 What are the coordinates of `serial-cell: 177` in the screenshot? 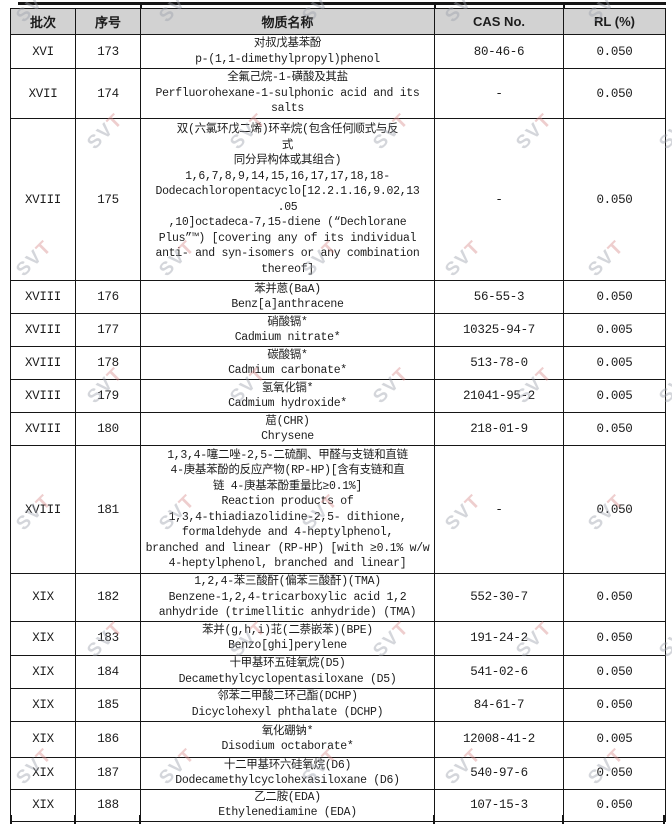 It's located at (108, 330).